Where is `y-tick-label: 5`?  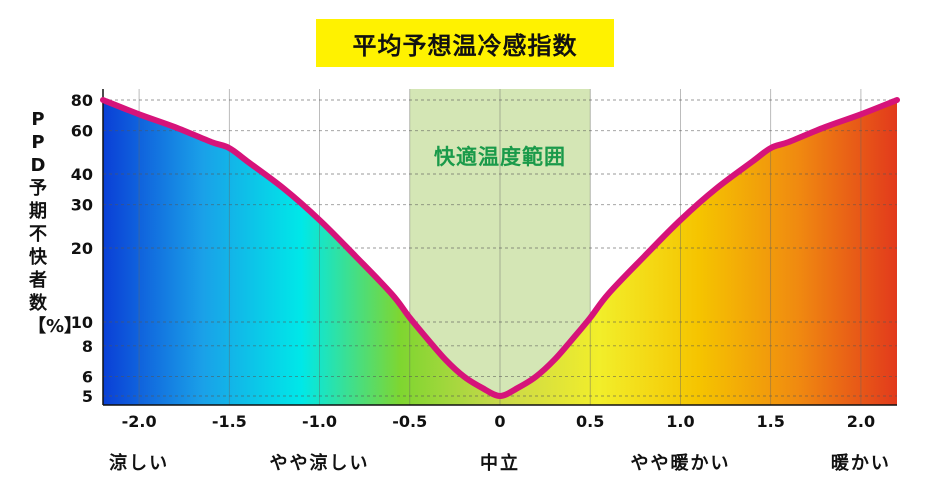 y-tick-label: 5 is located at coordinates (87, 396).